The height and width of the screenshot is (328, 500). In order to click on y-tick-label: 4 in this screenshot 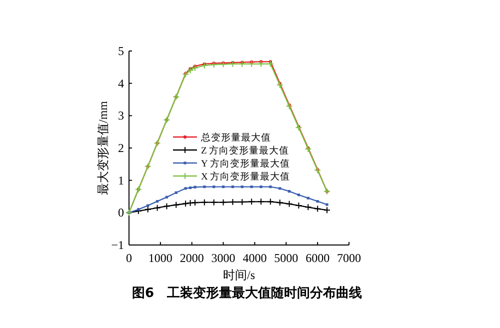, I will do `click(121, 83)`.